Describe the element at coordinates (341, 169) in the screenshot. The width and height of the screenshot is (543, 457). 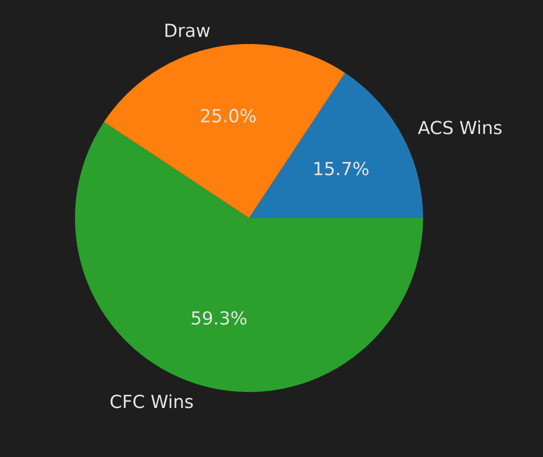
I see `data-label: 15.7%` at that location.